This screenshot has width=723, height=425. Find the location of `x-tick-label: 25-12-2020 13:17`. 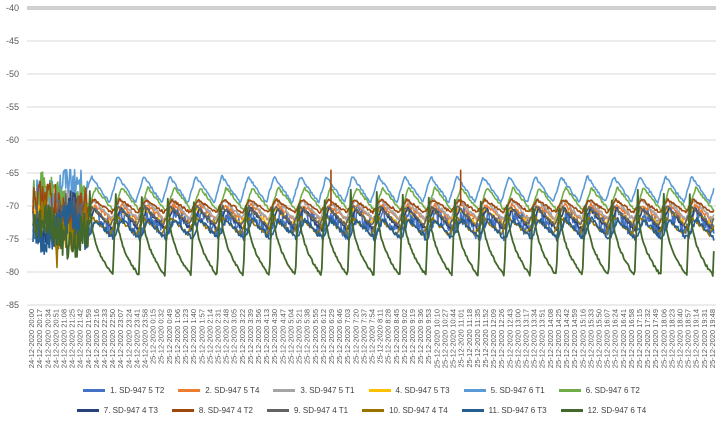

x-tick-label: 25-12-2020 13:17 is located at coordinates (526, 338).